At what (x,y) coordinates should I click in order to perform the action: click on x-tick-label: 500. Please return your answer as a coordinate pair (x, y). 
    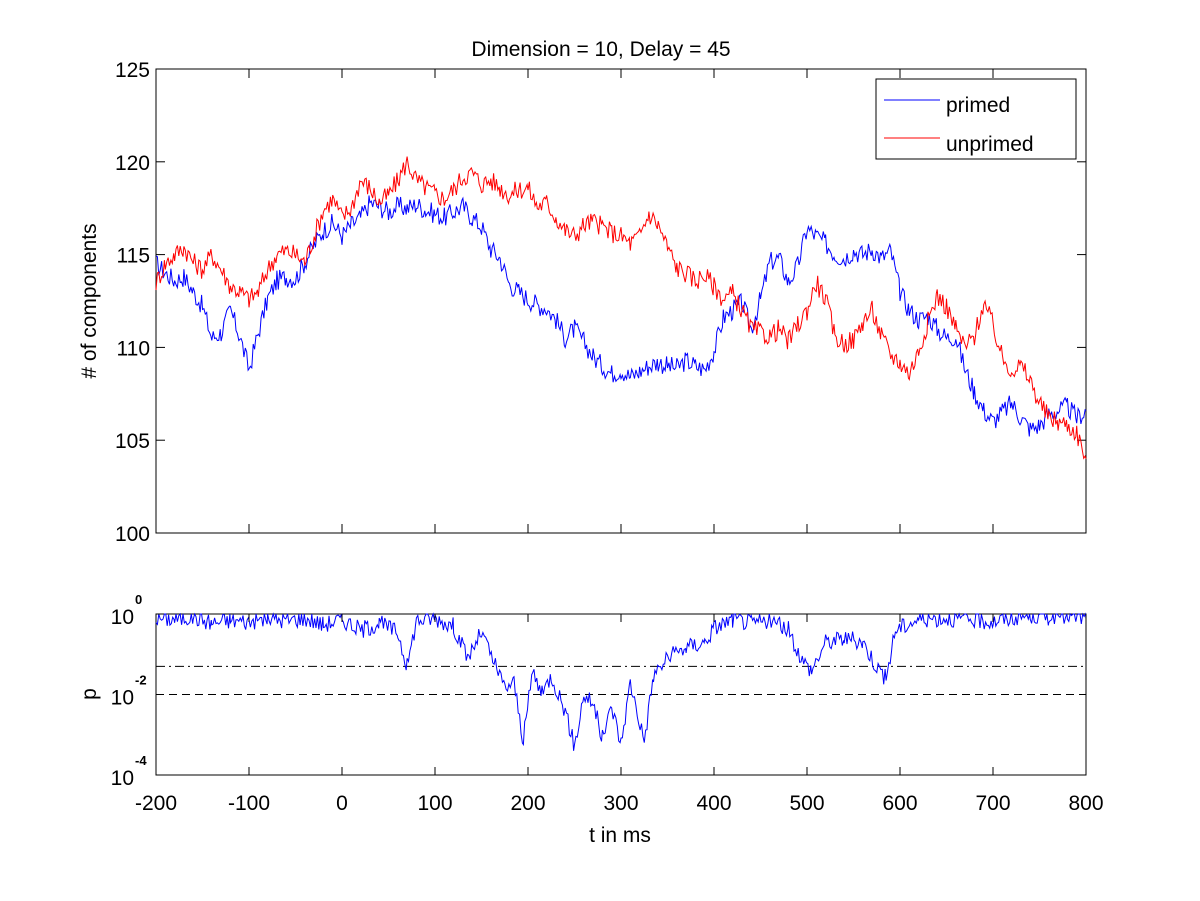
    Looking at the image, I should click on (806, 803).